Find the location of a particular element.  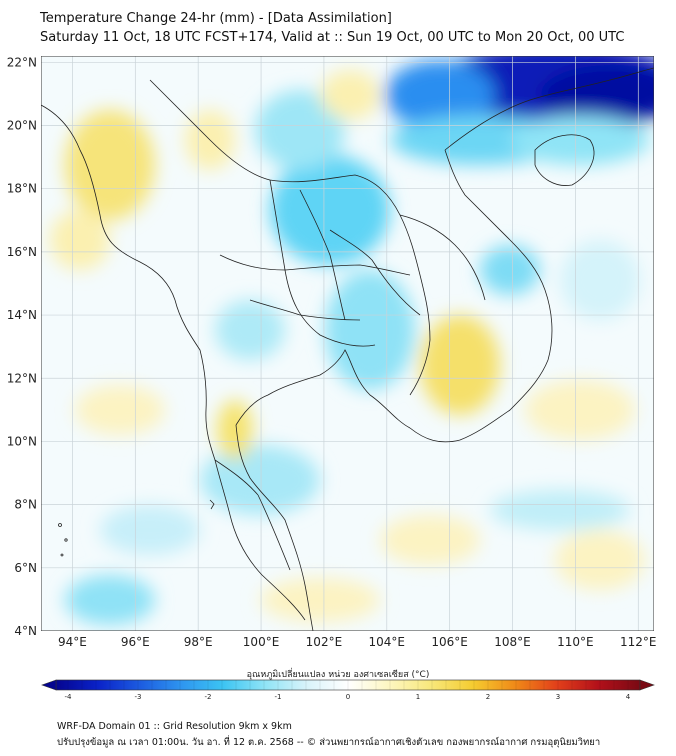

colorbar-tick-label: 1 is located at coordinates (418, 696).